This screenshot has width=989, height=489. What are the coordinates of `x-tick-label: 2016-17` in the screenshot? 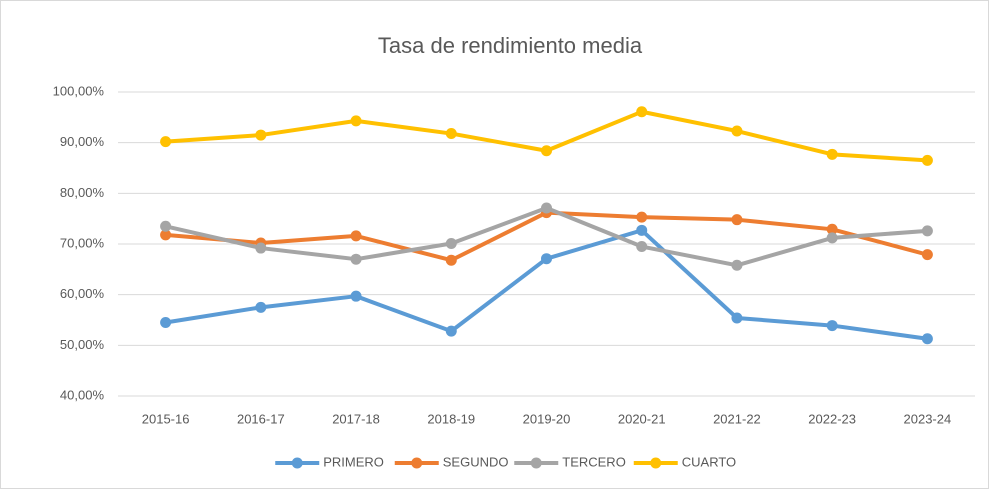 It's located at (261, 418).